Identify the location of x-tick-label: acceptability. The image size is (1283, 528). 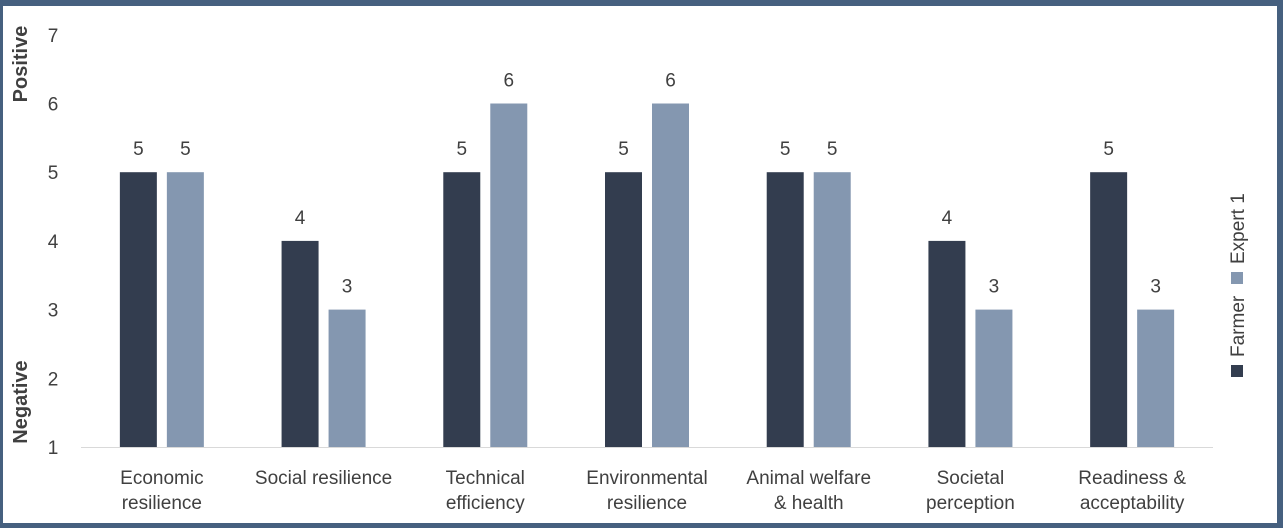
(1132, 503).